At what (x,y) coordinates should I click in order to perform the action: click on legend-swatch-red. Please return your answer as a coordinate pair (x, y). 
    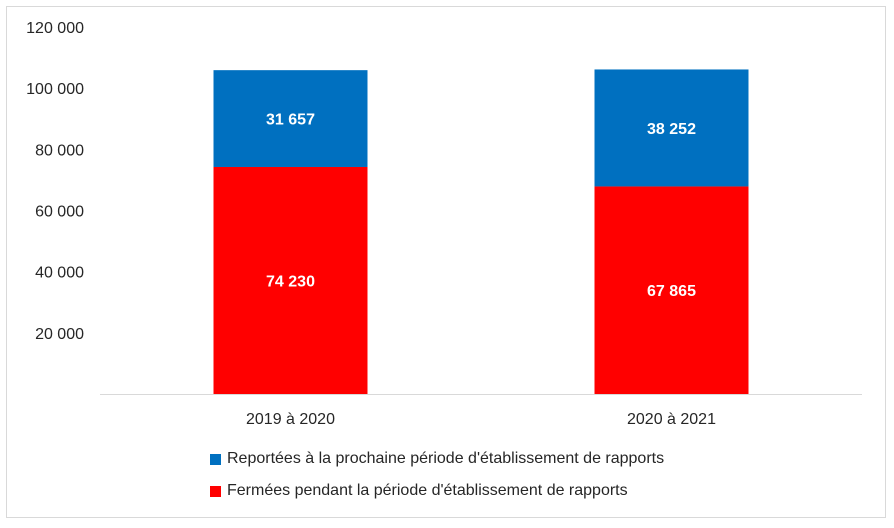
    Looking at the image, I should click on (215, 491).